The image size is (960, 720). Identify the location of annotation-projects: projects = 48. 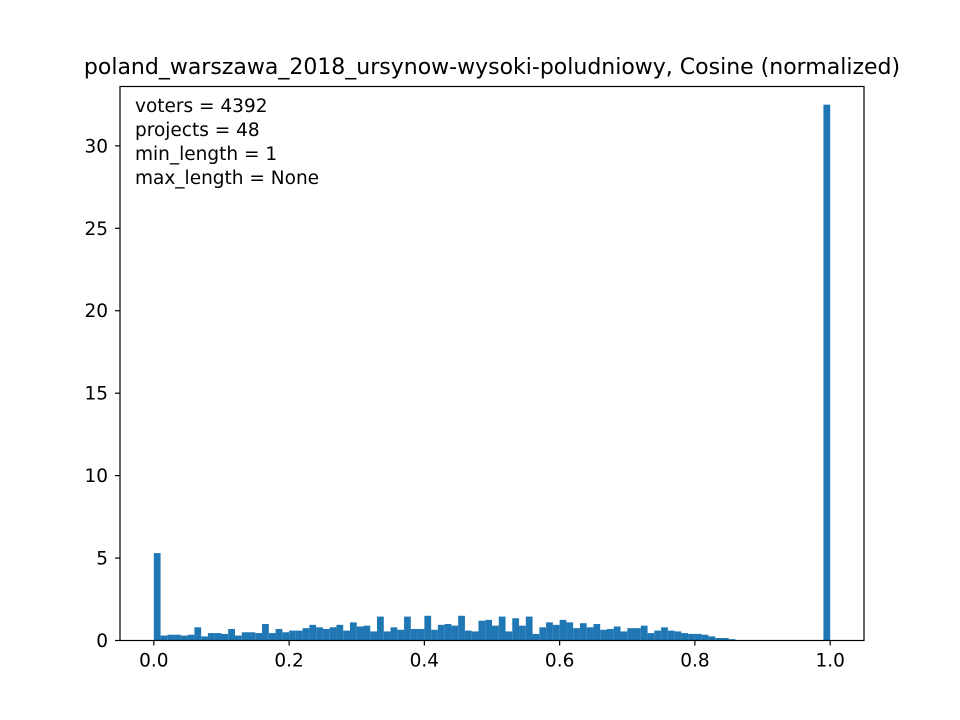
(197, 130).